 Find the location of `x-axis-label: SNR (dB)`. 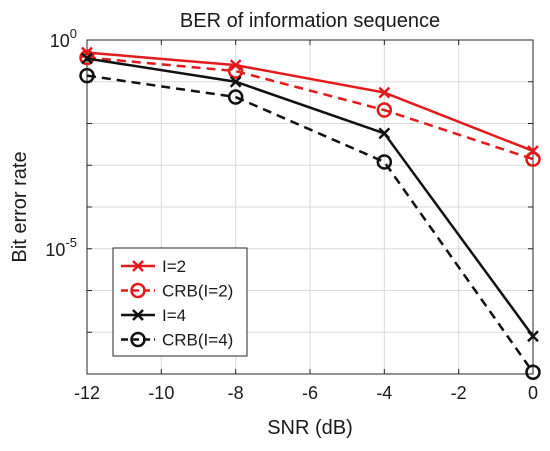

x-axis-label: SNR (dB) is located at coordinates (310, 428).